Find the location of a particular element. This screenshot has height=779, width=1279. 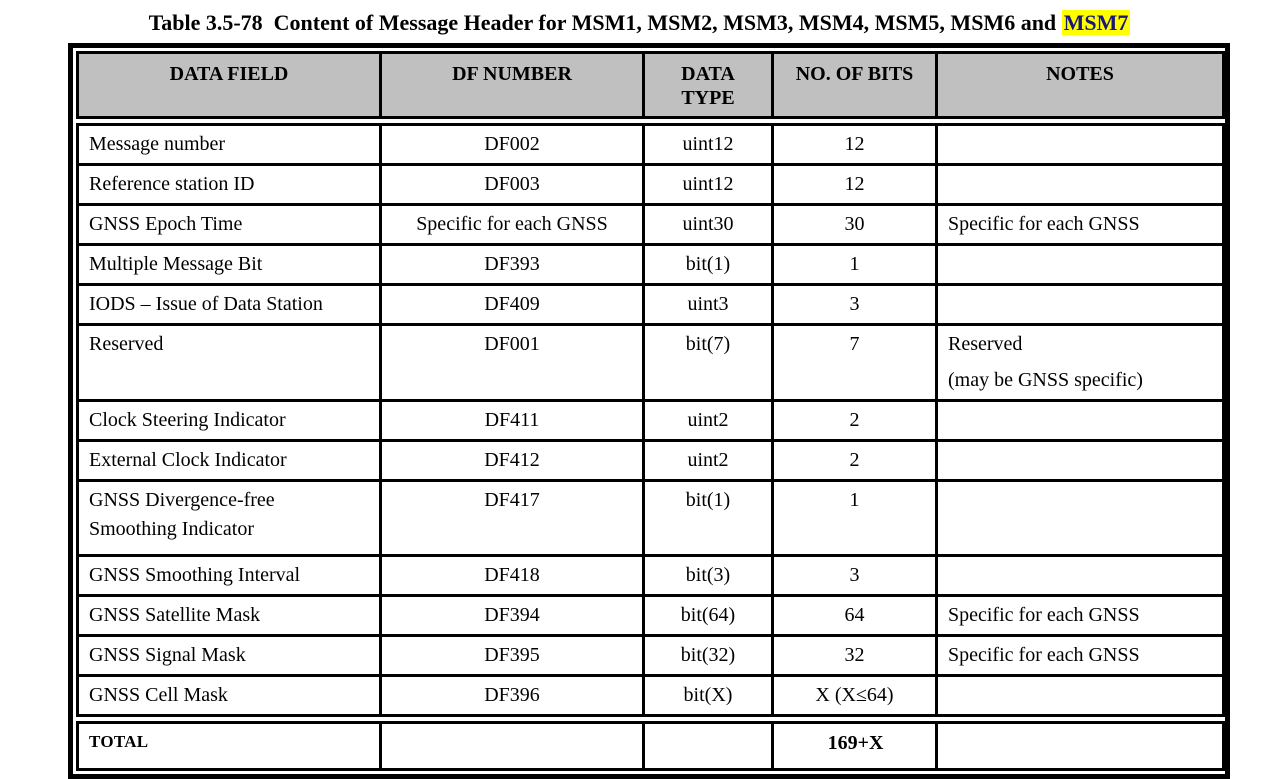

cell-data-type: bit(7) is located at coordinates (708, 362).